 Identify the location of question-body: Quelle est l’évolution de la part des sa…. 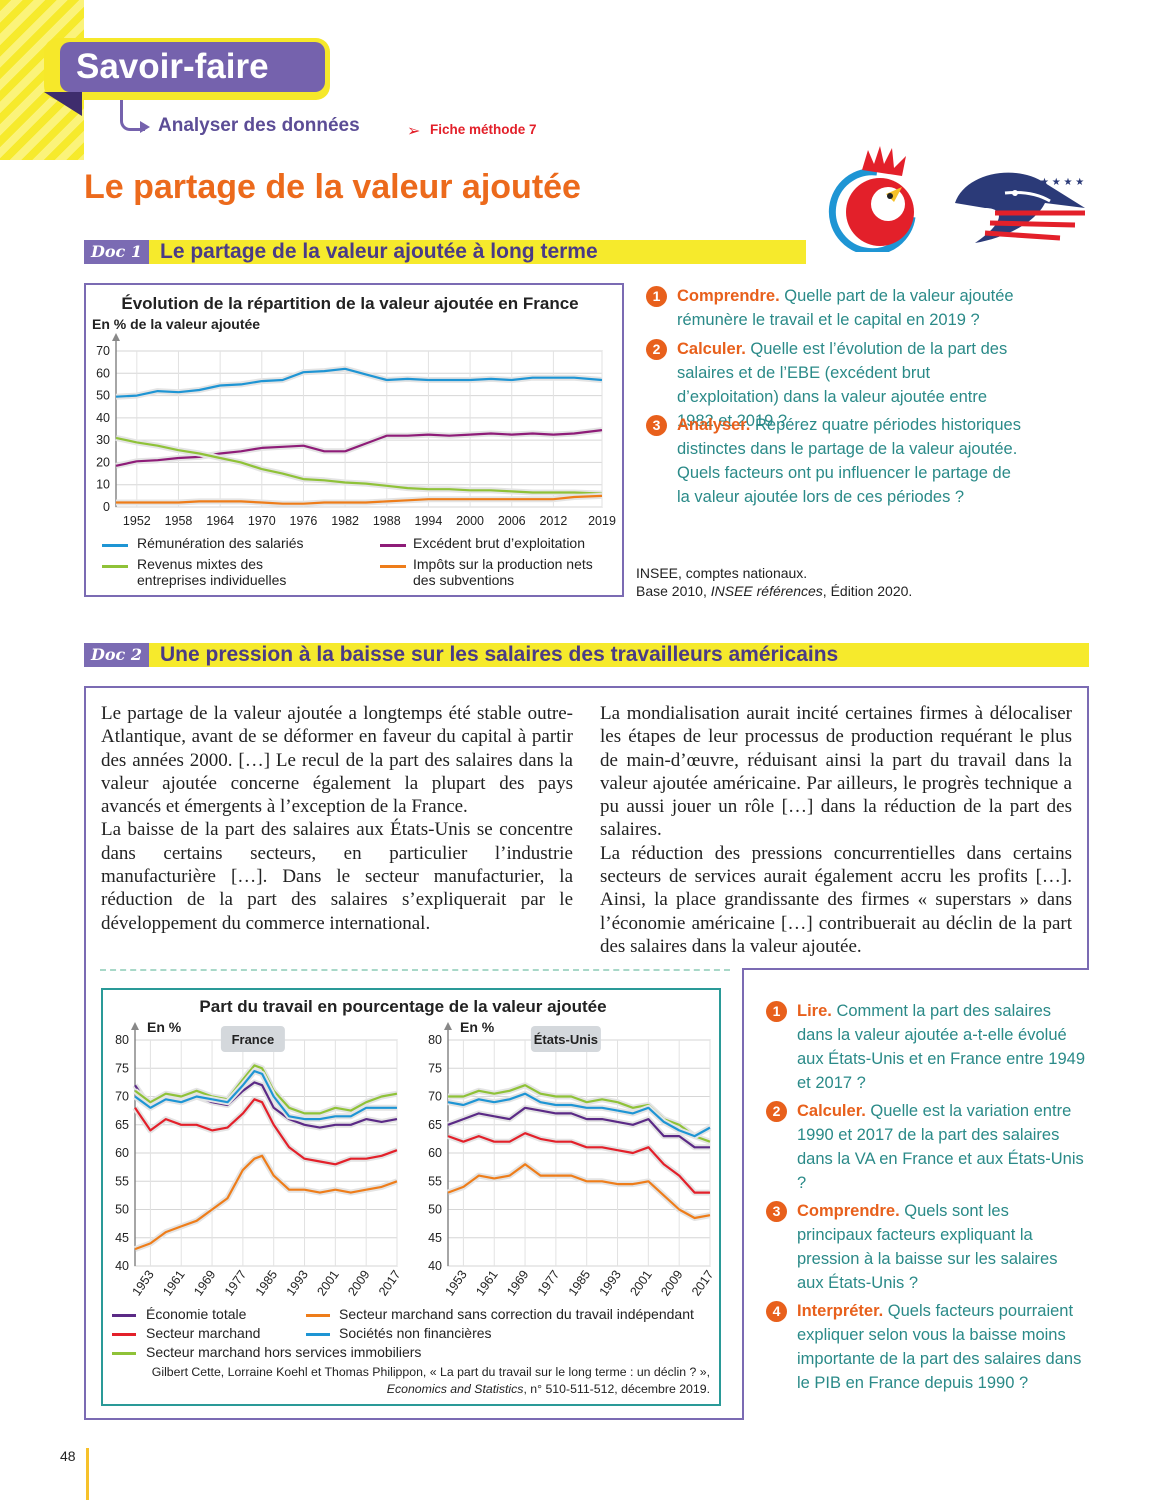
(842, 385).